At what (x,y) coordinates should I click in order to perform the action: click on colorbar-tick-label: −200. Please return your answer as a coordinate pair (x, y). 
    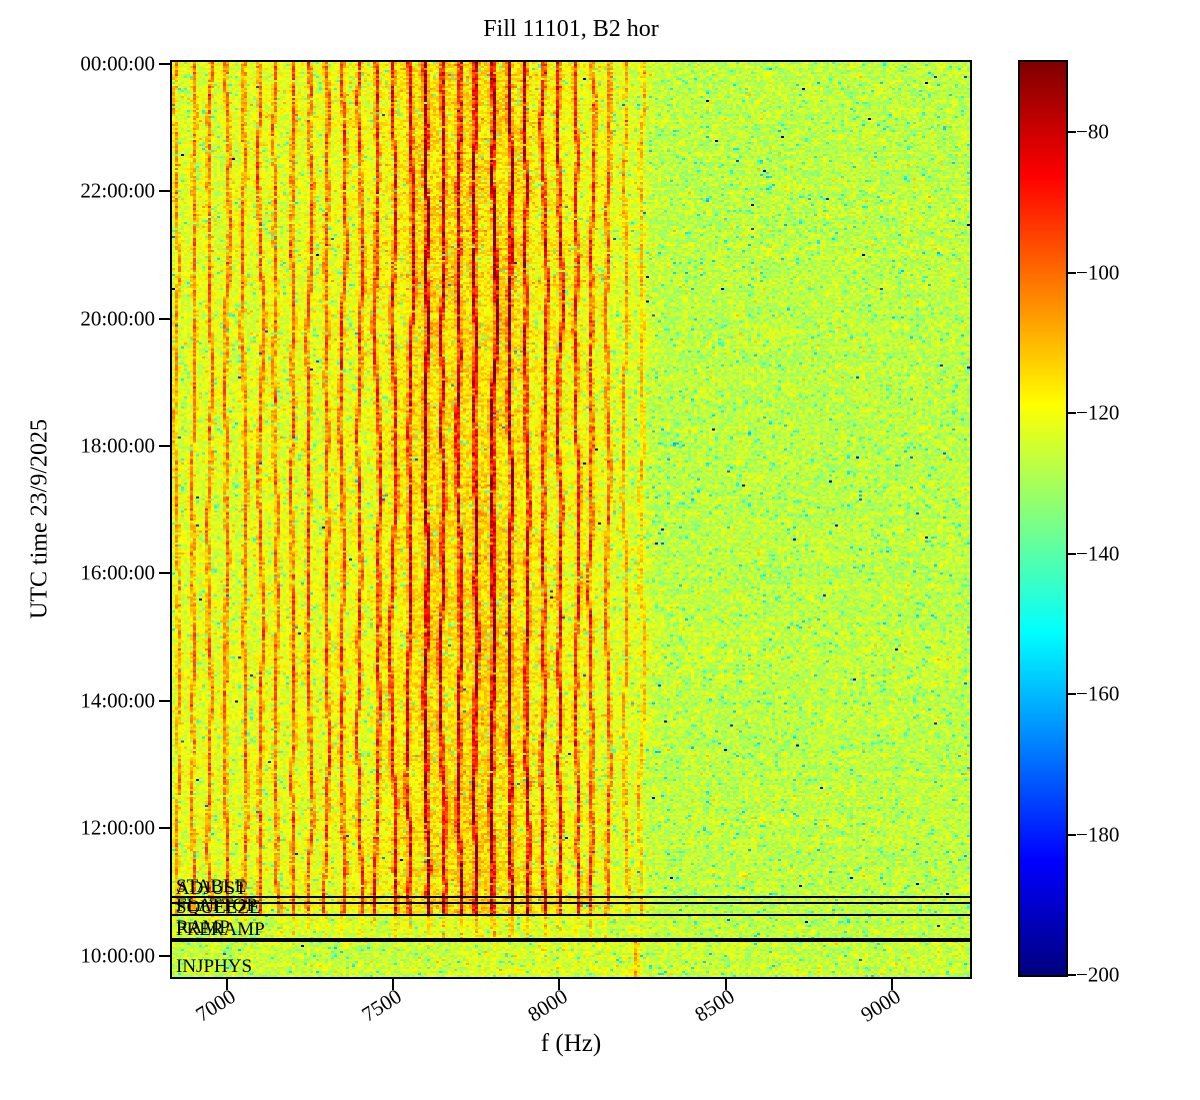
    Looking at the image, I should click on (1098, 974).